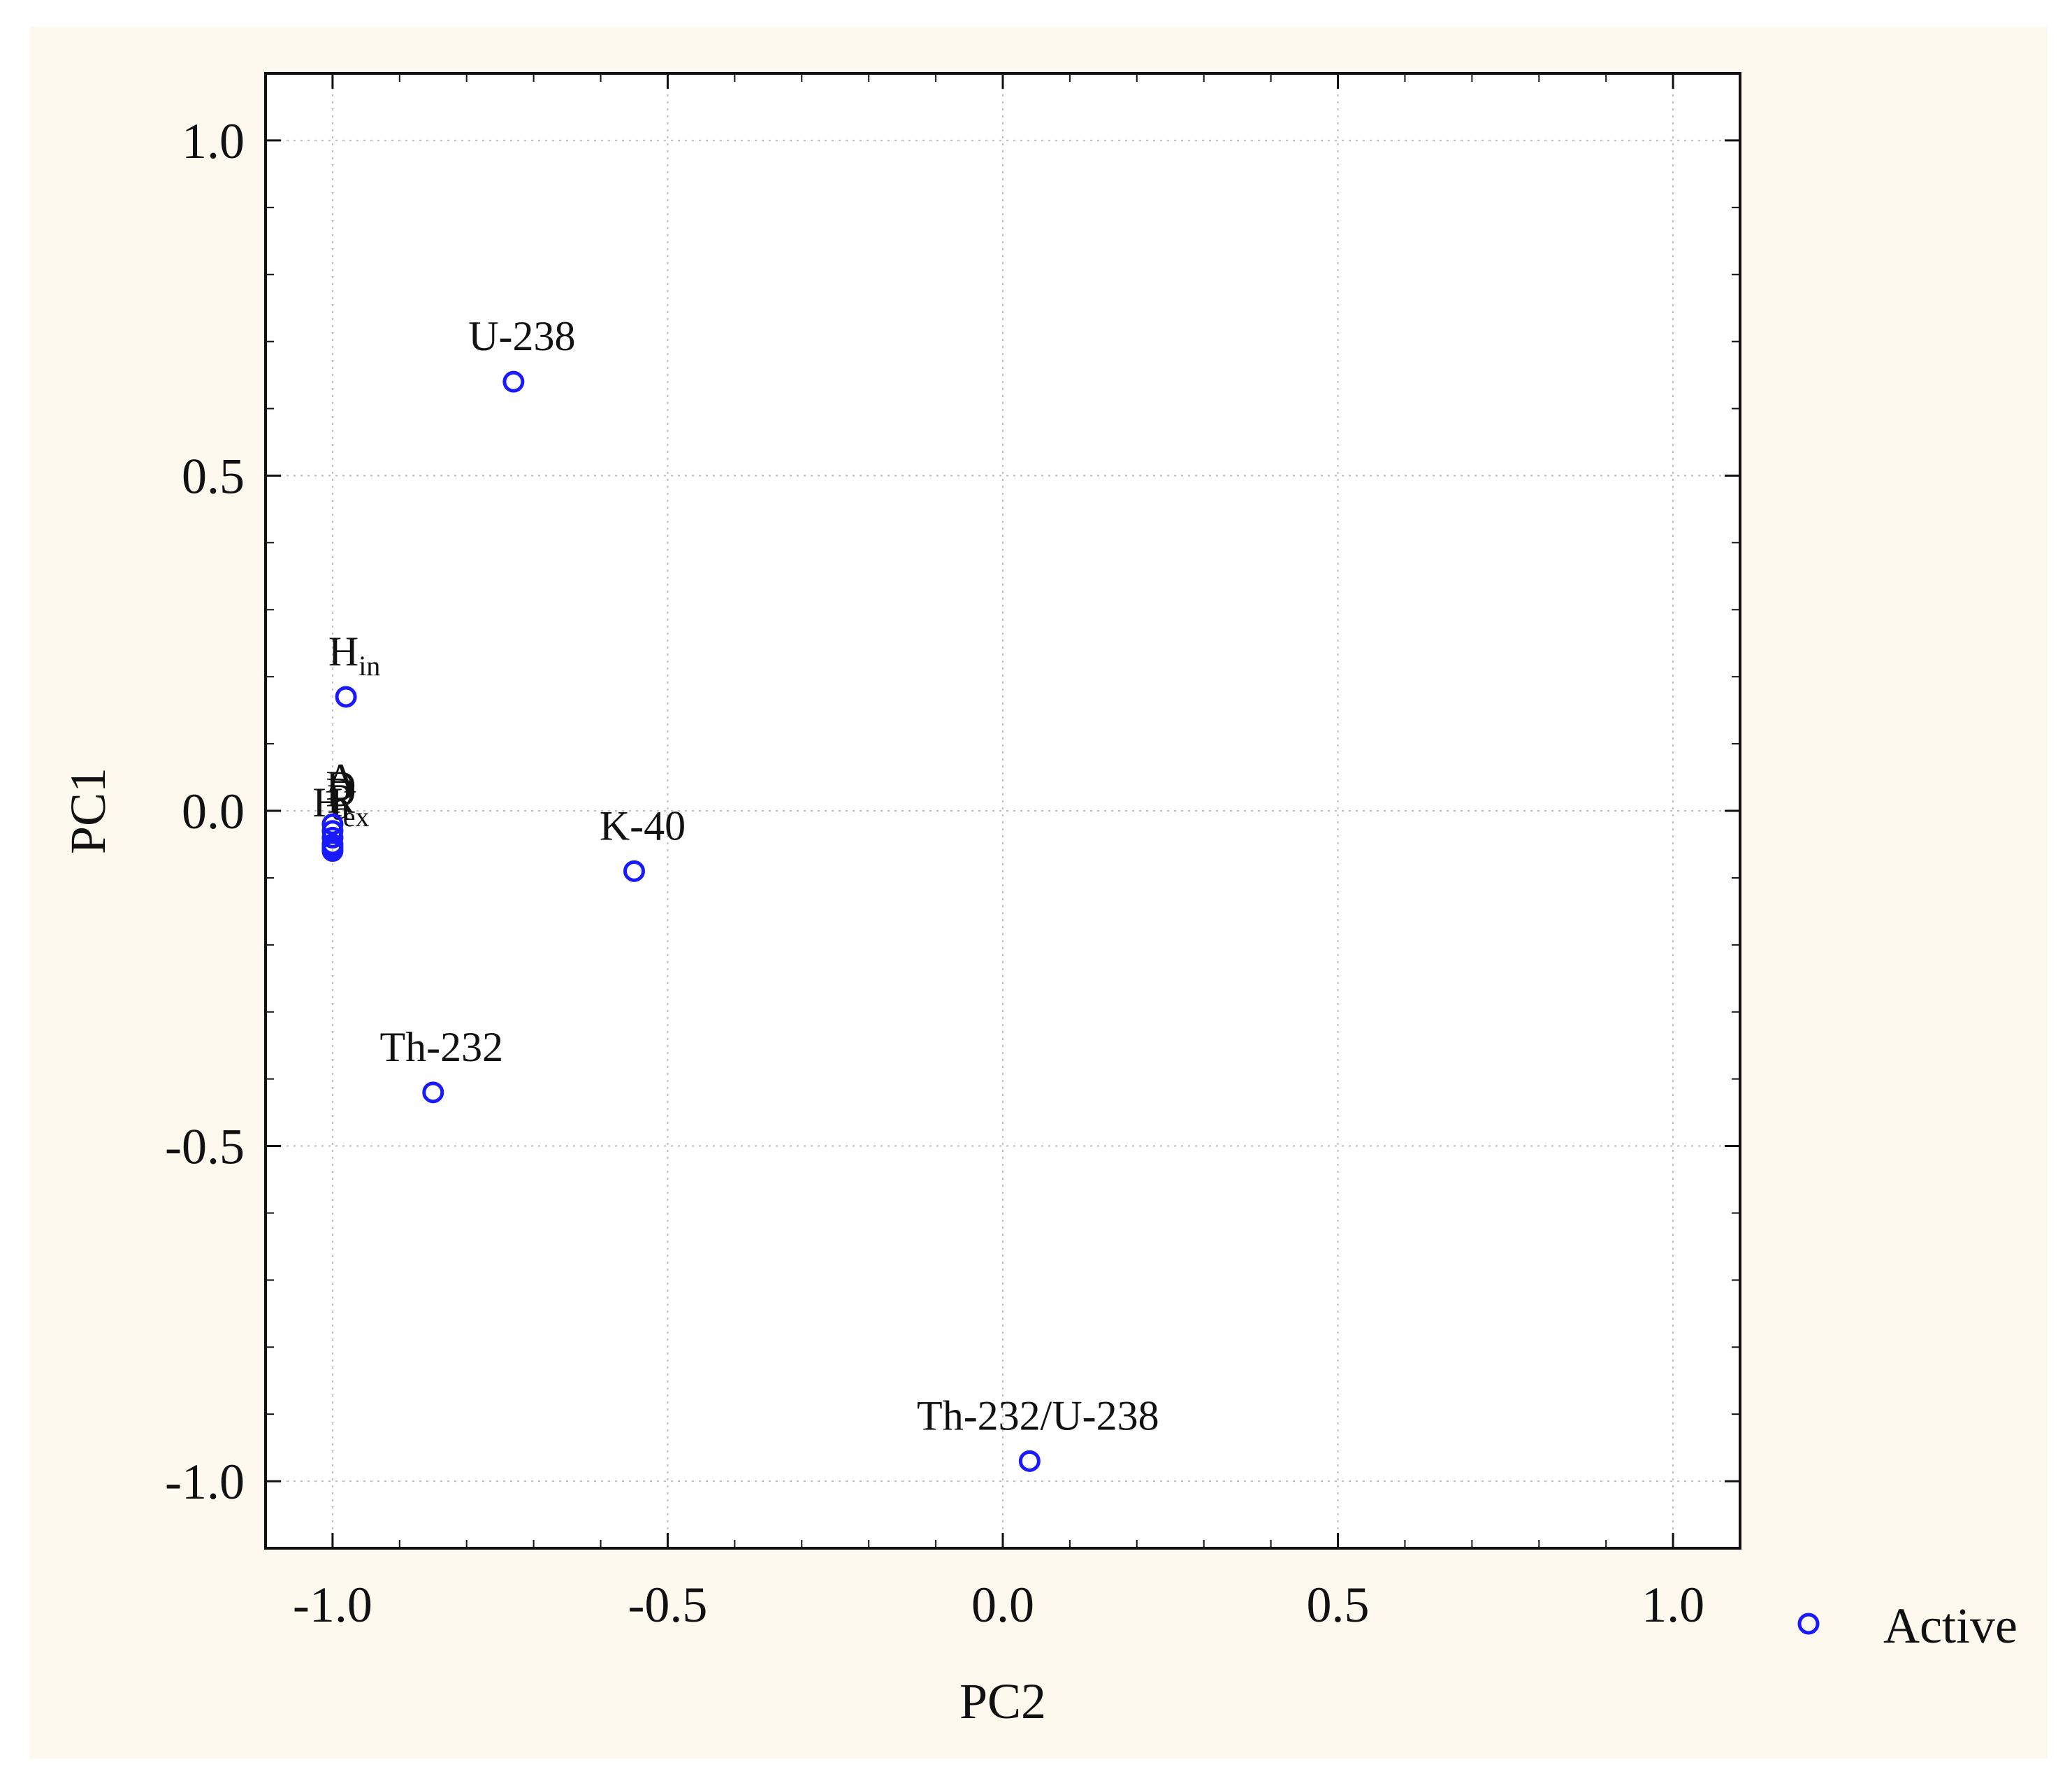 Image resolution: width=2072 pixels, height=1781 pixels. What do you see at coordinates (1809, 1624) in the screenshot?
I see `legend-marker-active` at bounding box center [1809, 1624].